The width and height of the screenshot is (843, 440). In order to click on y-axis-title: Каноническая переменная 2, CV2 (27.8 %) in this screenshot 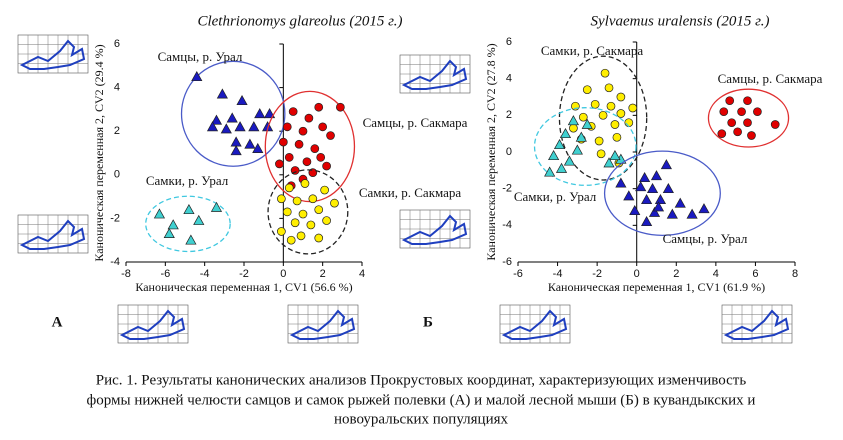, I will do `click(491, 151)`.